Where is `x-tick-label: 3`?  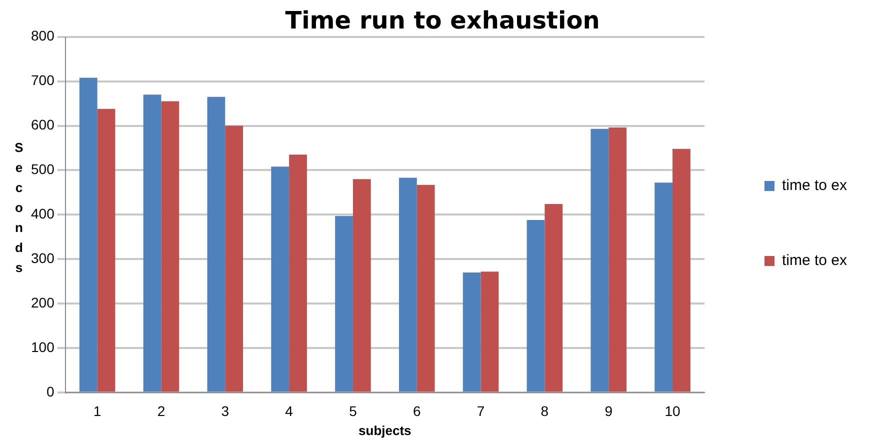 x-tick-label: 3 is located at coordinates (225, 410).